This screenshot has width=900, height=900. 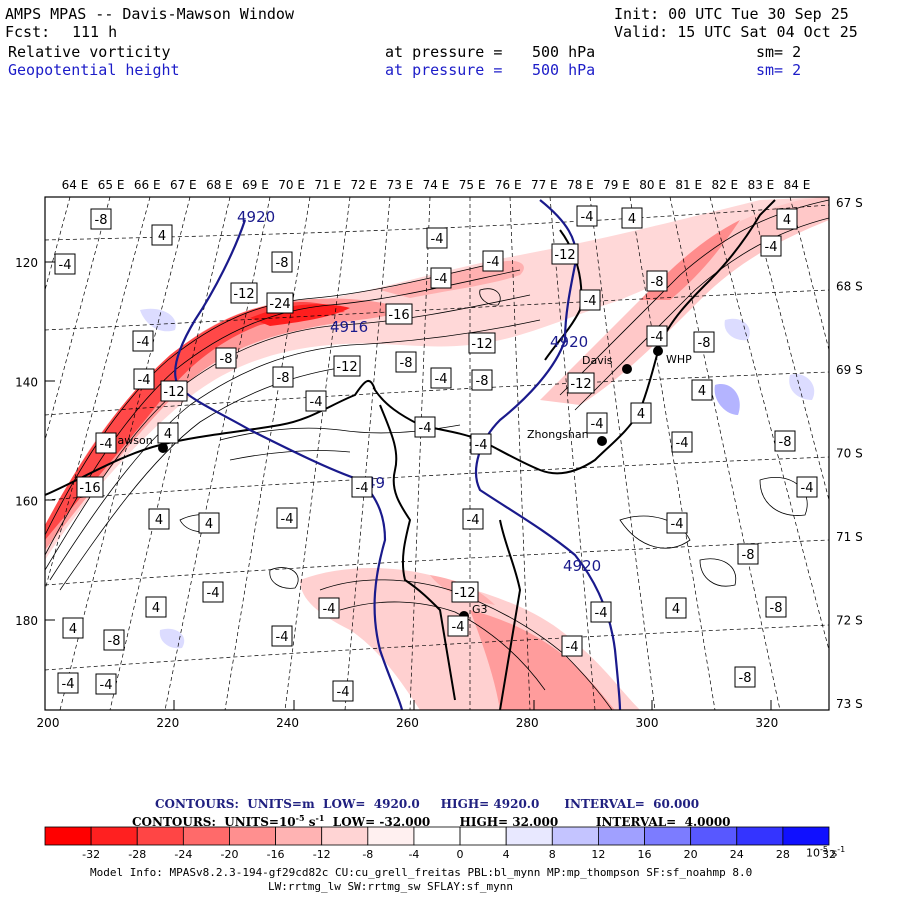 What do you see at coordinates (849, 203) in the screenshot?
I see `latitude-label: 67 S` at bounding box center [849, 203].